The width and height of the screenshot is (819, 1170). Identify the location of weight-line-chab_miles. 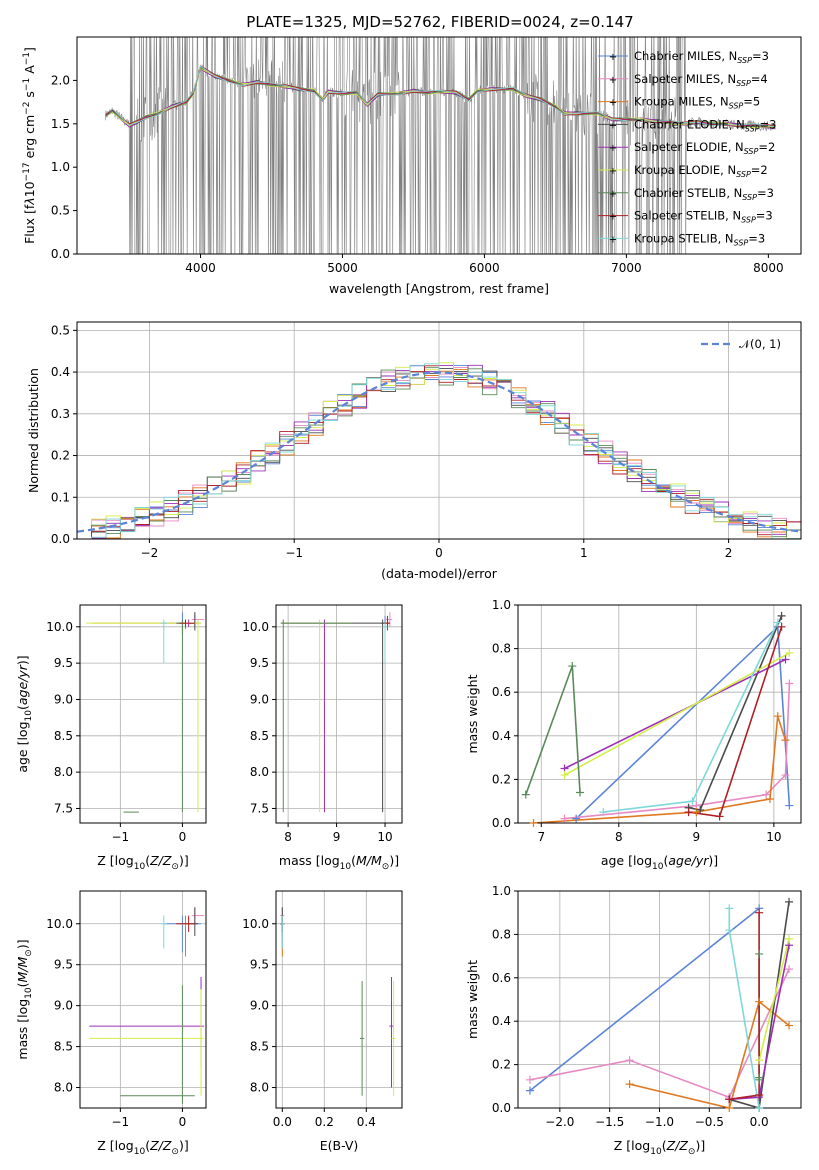
(683, 722).